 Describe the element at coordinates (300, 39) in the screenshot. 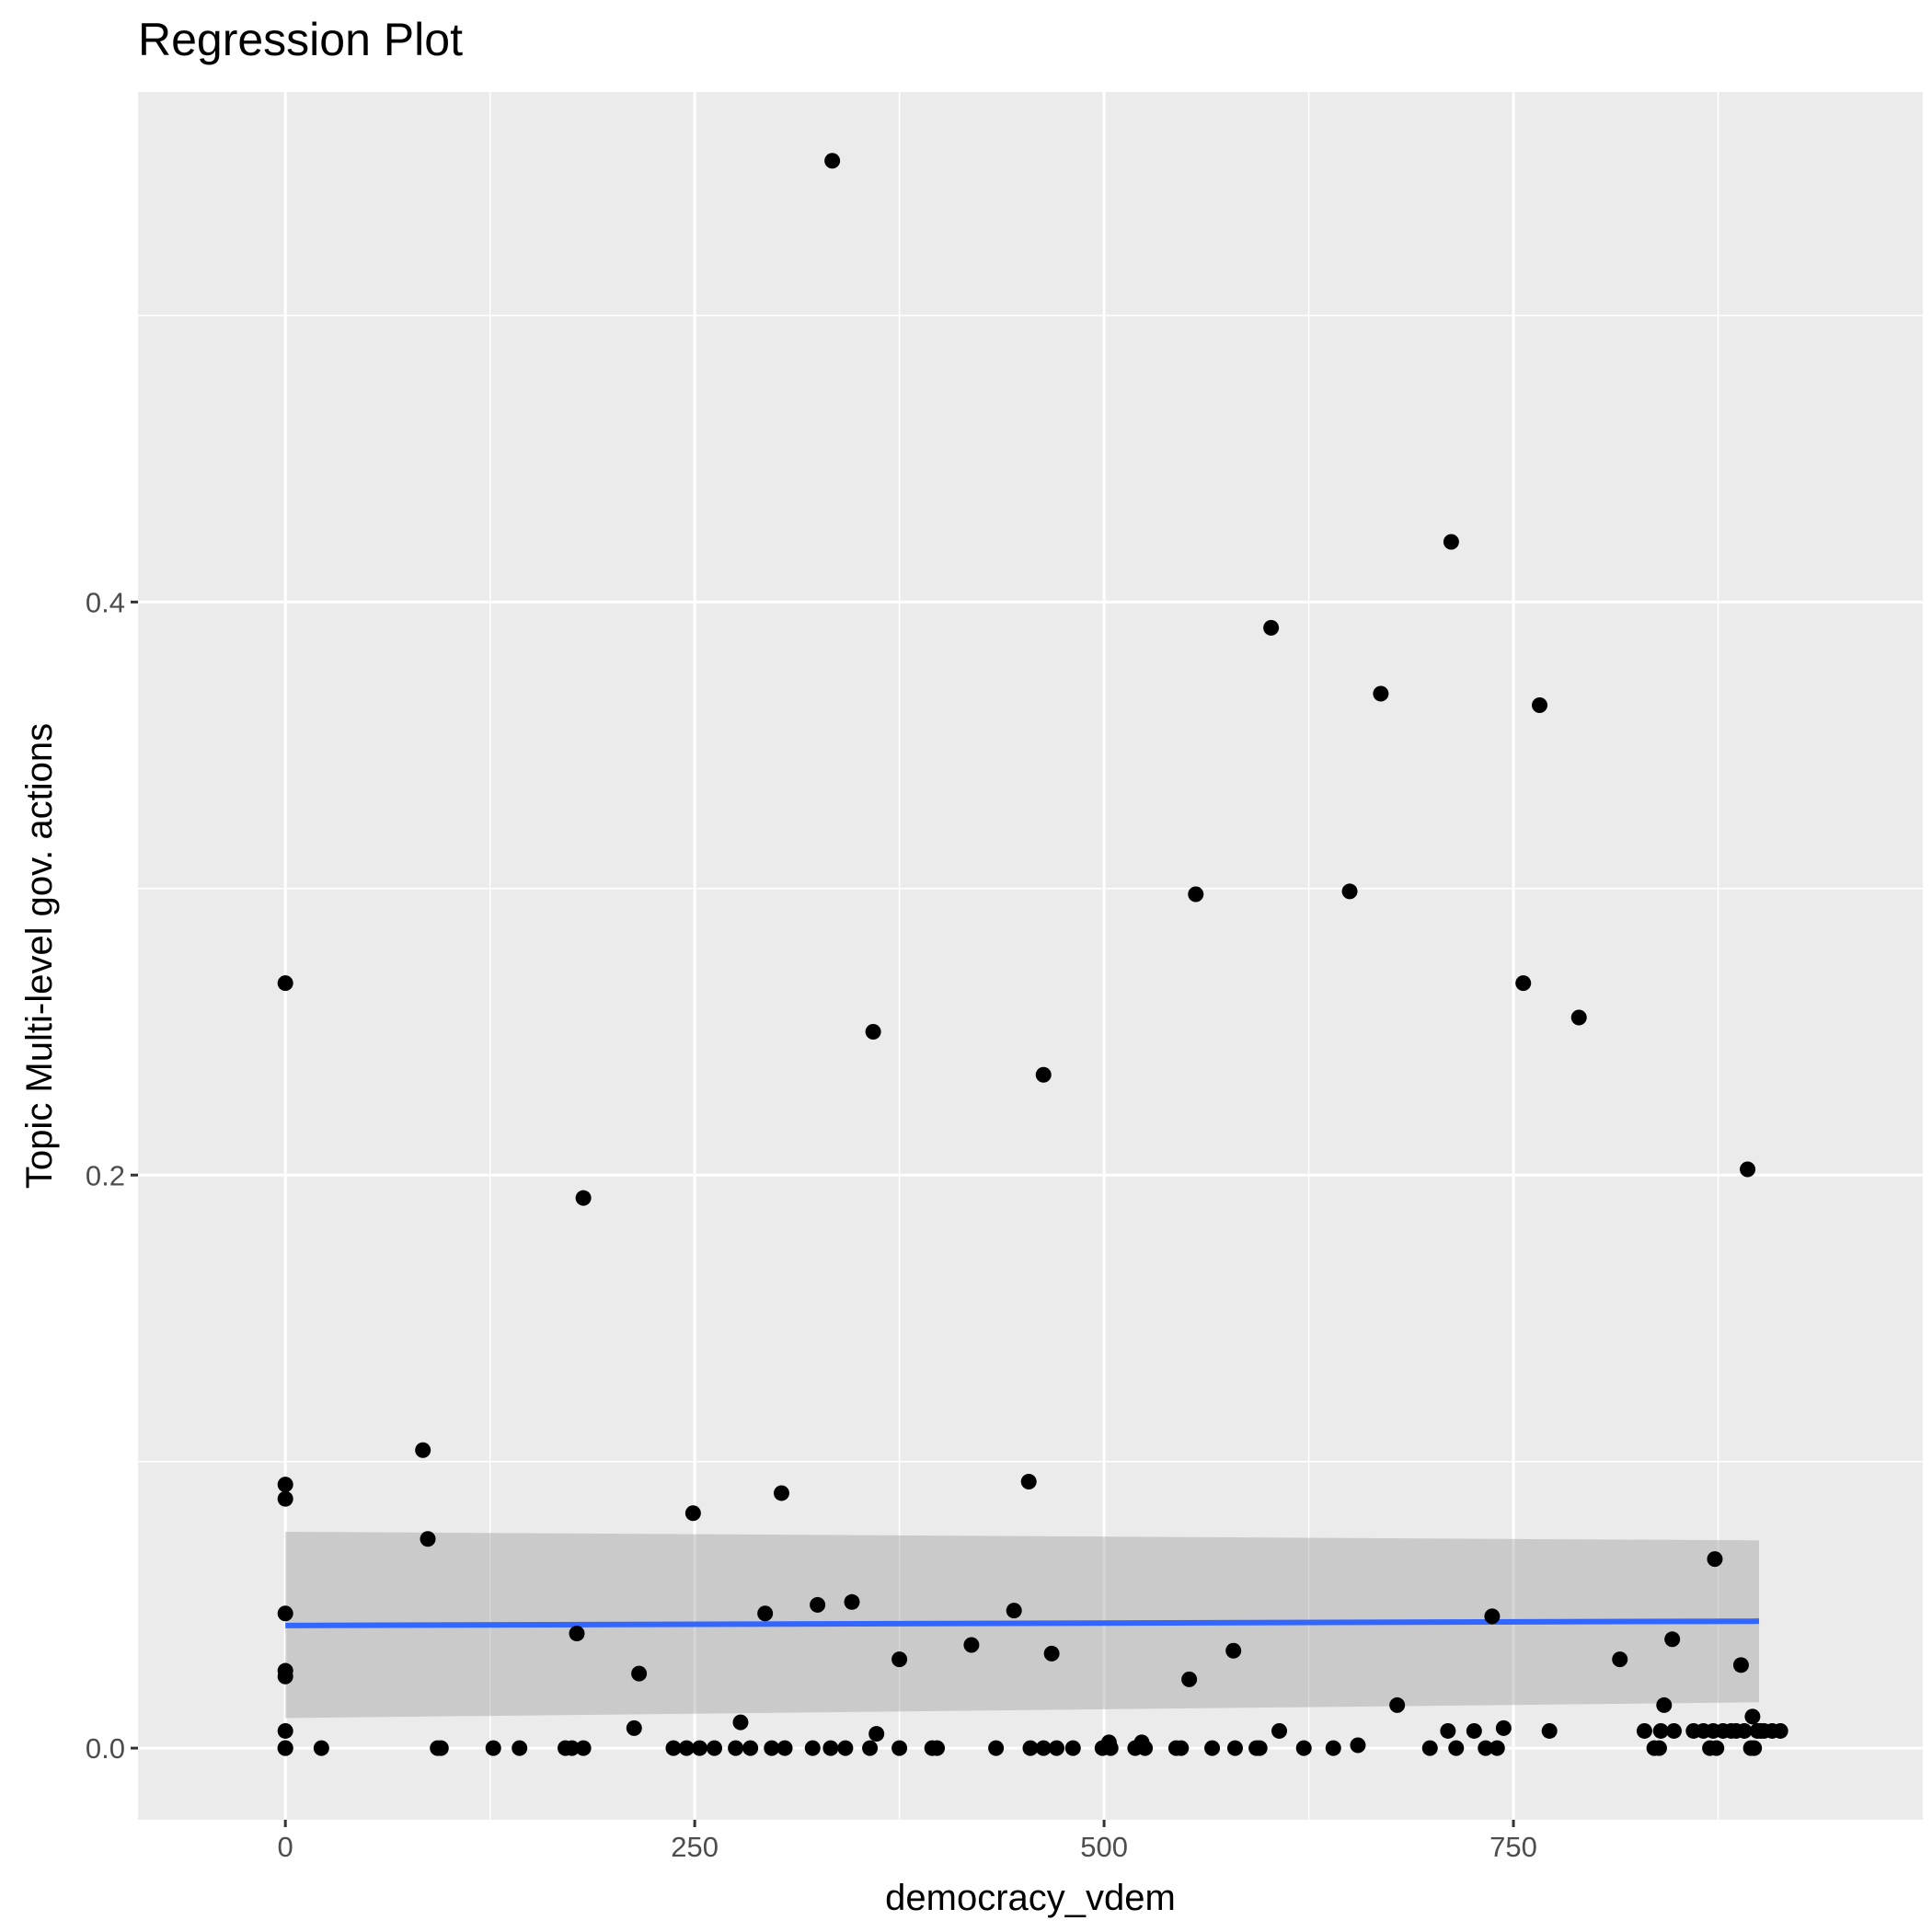

I see `chart-title: Regression Plot` at that location.